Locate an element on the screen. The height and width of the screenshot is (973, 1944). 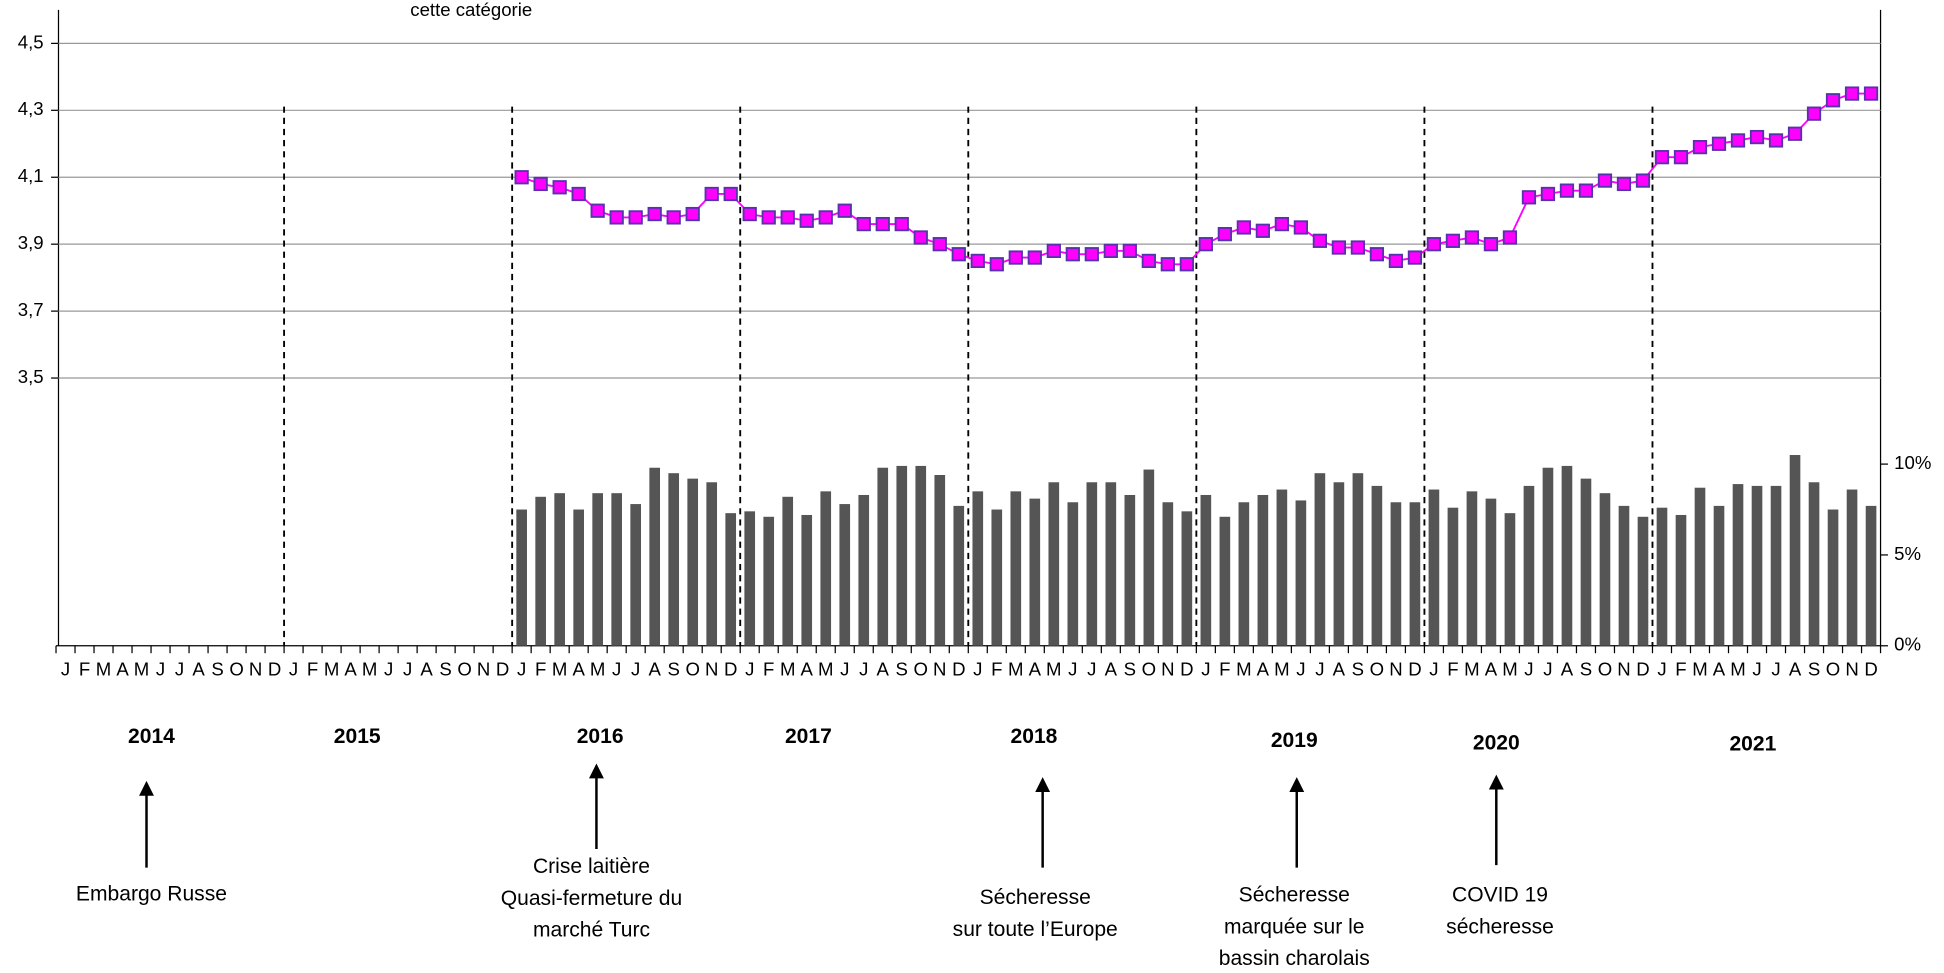
arrow-head is located at coordinates (596, 771).